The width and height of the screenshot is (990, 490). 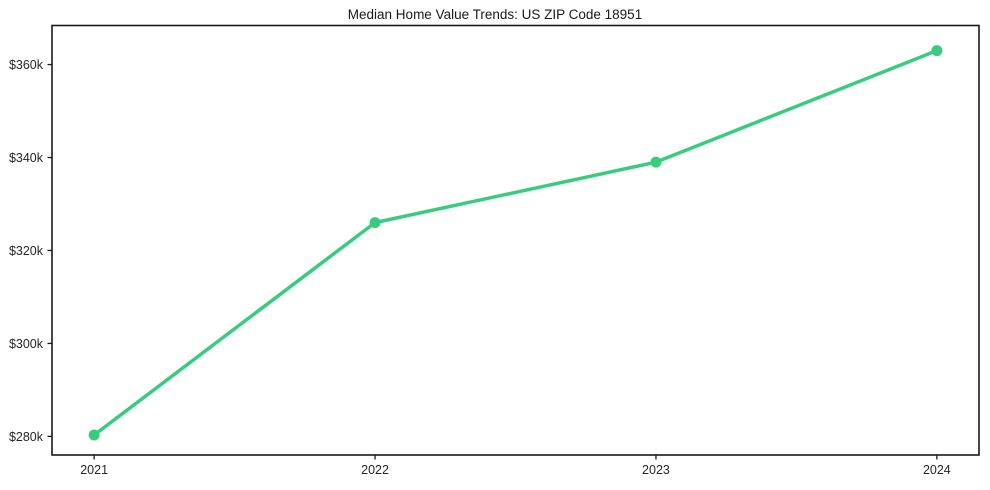 I want to click on y-tick-label: $340k, so click(x=26, y=158).